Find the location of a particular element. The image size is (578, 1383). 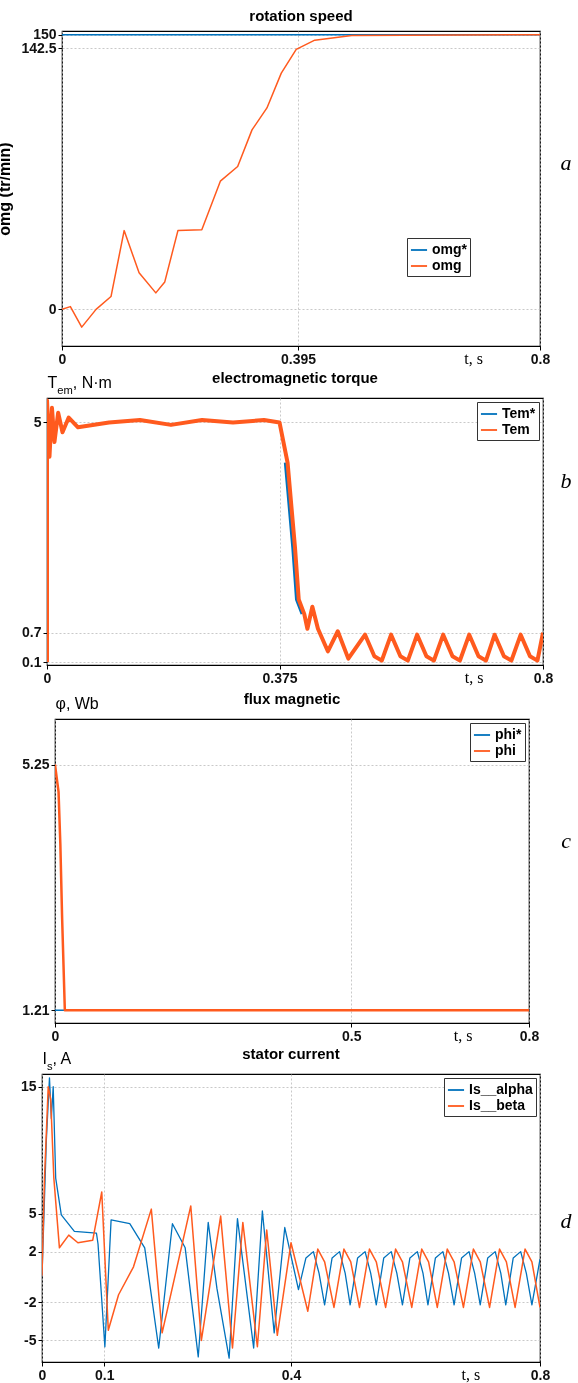

y-tick-label: 5.25 is located at coordinates (36, 764).